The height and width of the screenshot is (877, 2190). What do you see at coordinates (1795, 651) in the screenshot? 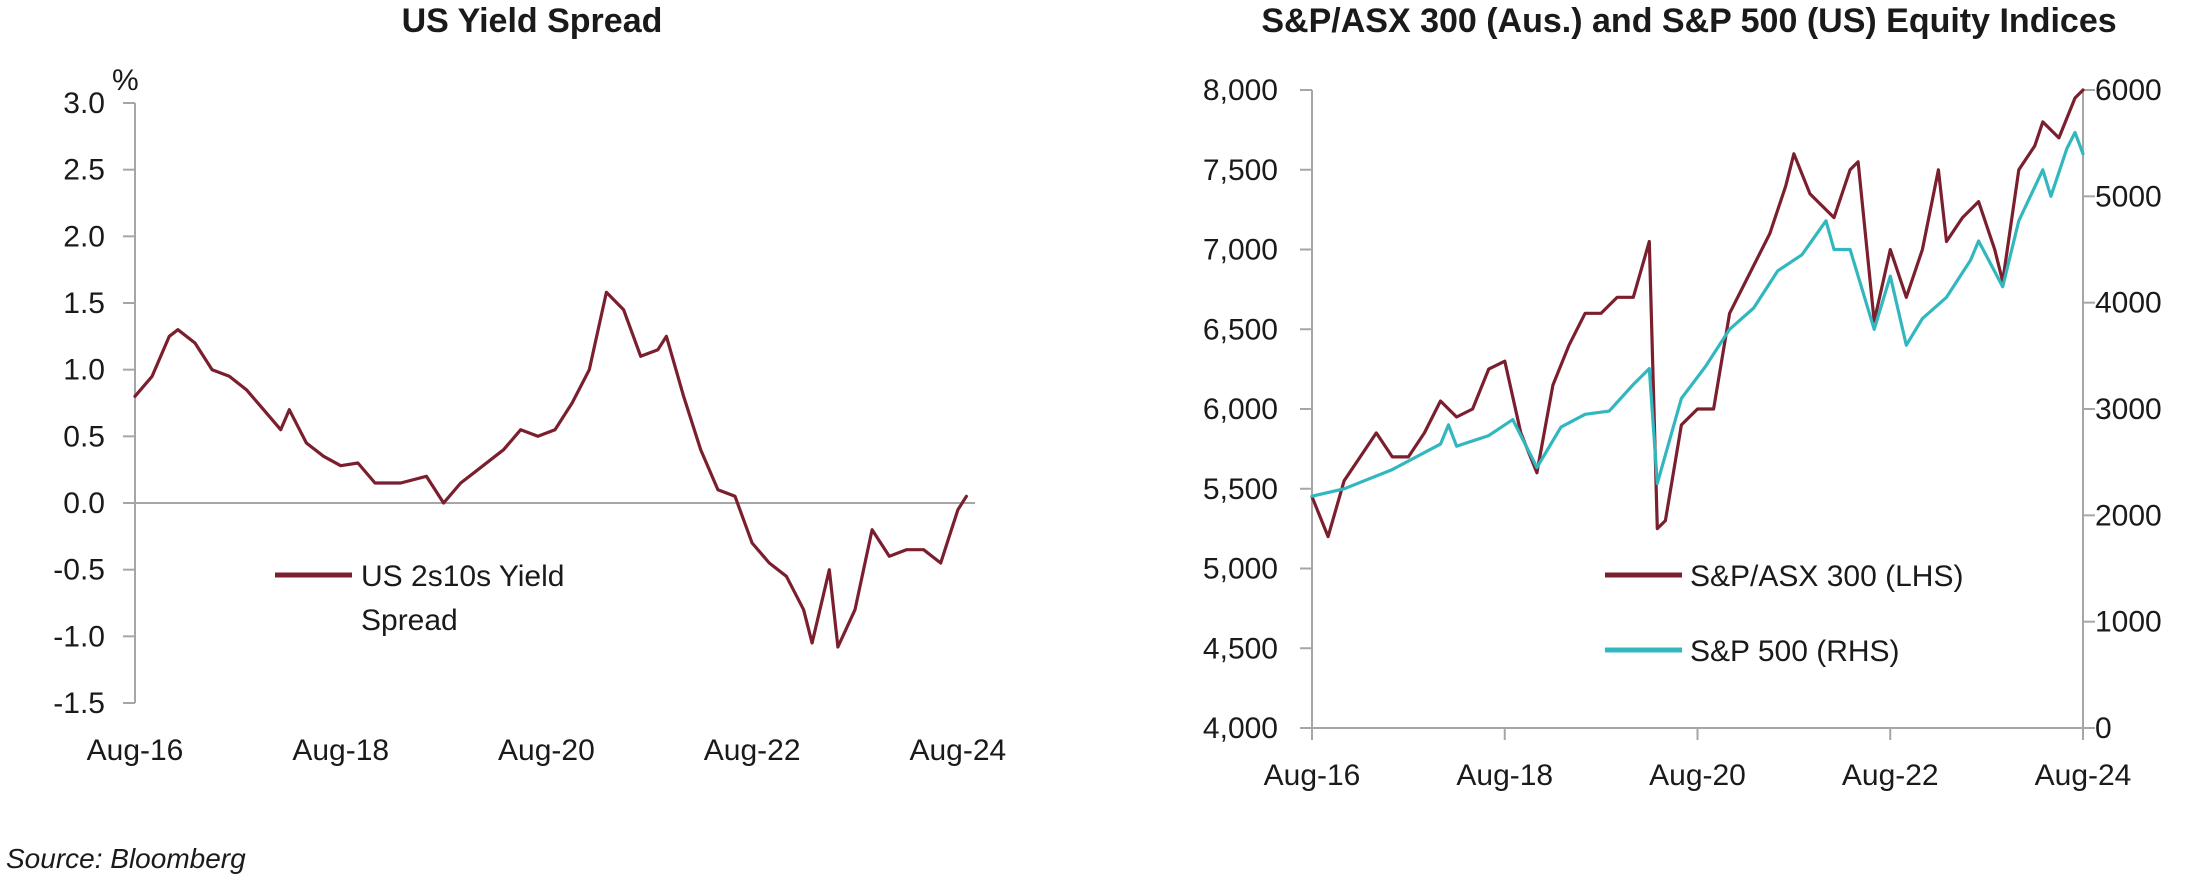
I see `legend-label-sp-500: S&P 500 (RHS)` at bounding box center [1795, 651].